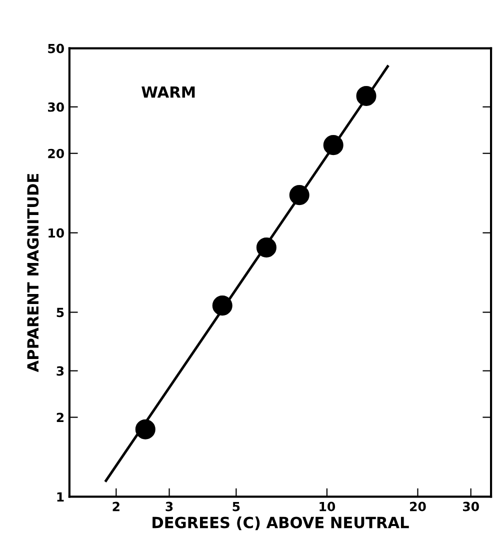  Describe the element at coordinates (60, 497) in the screenshot. I see `y-tick-label: 1` at that location.